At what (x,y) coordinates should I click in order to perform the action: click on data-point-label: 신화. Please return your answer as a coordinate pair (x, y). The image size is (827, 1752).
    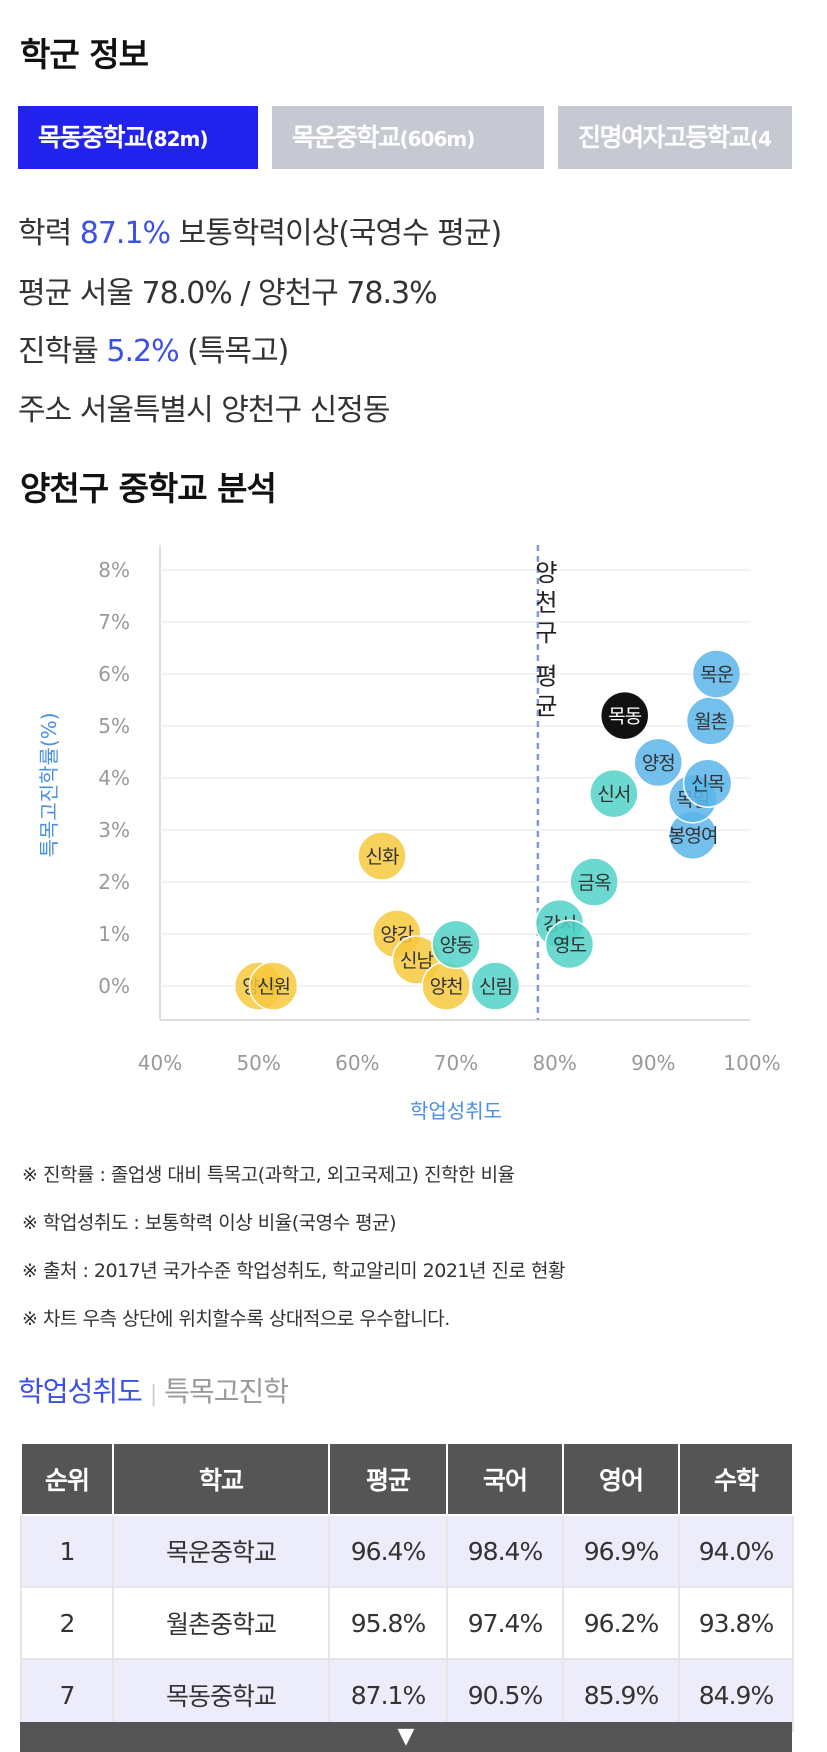
    Looking at the image, I should click on (382, 857).